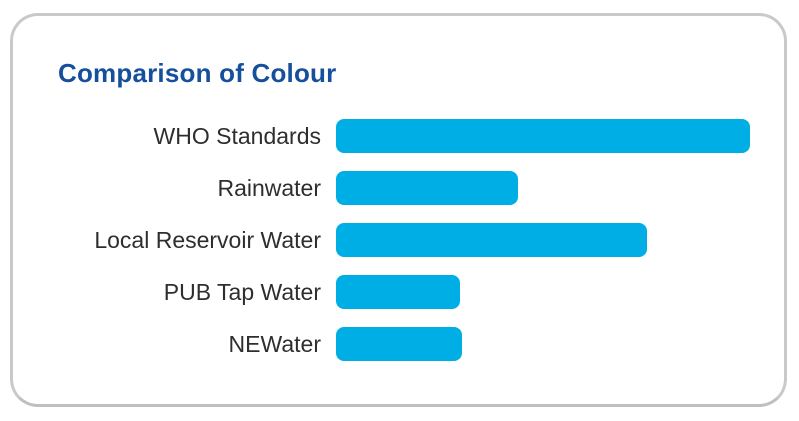 The image size is (799, 421). I want to click on chart-row: WHO Standards, so click(398, 136).